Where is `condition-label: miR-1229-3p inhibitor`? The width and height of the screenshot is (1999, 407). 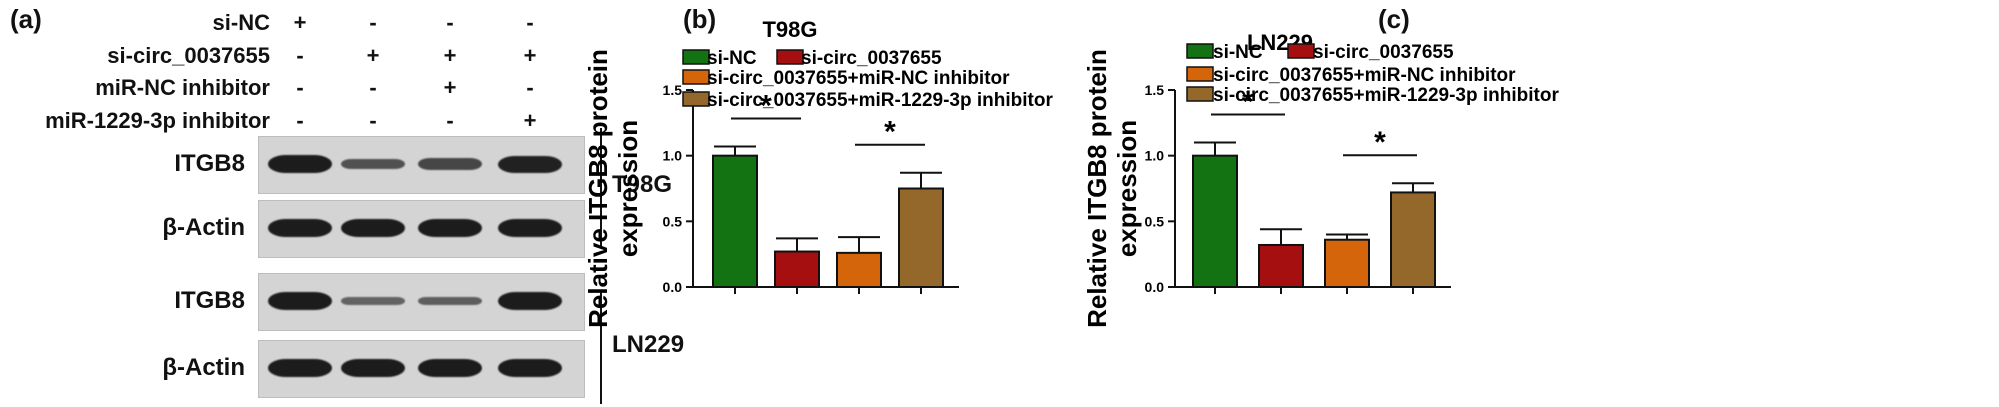
condition-label: miR-1229-3p inhibitor is located at coordinates (157, 120).